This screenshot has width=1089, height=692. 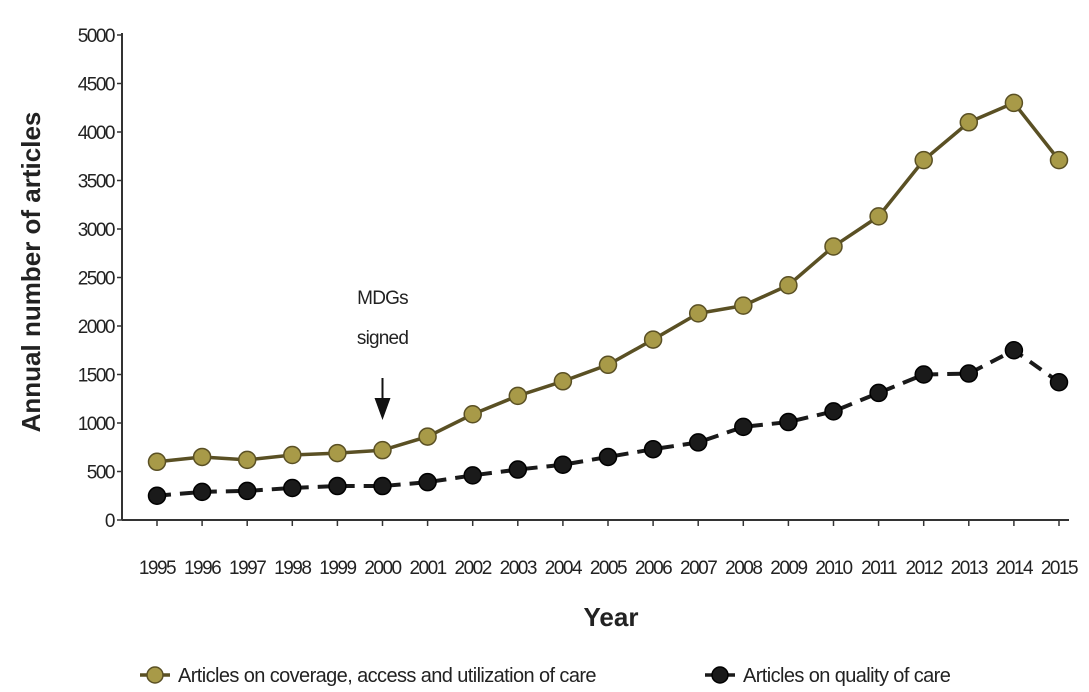 What do you see at coordinates (96, 279) in the screenshot?
I see `y-tick-label: 2500` at bounding box center [96, 279].